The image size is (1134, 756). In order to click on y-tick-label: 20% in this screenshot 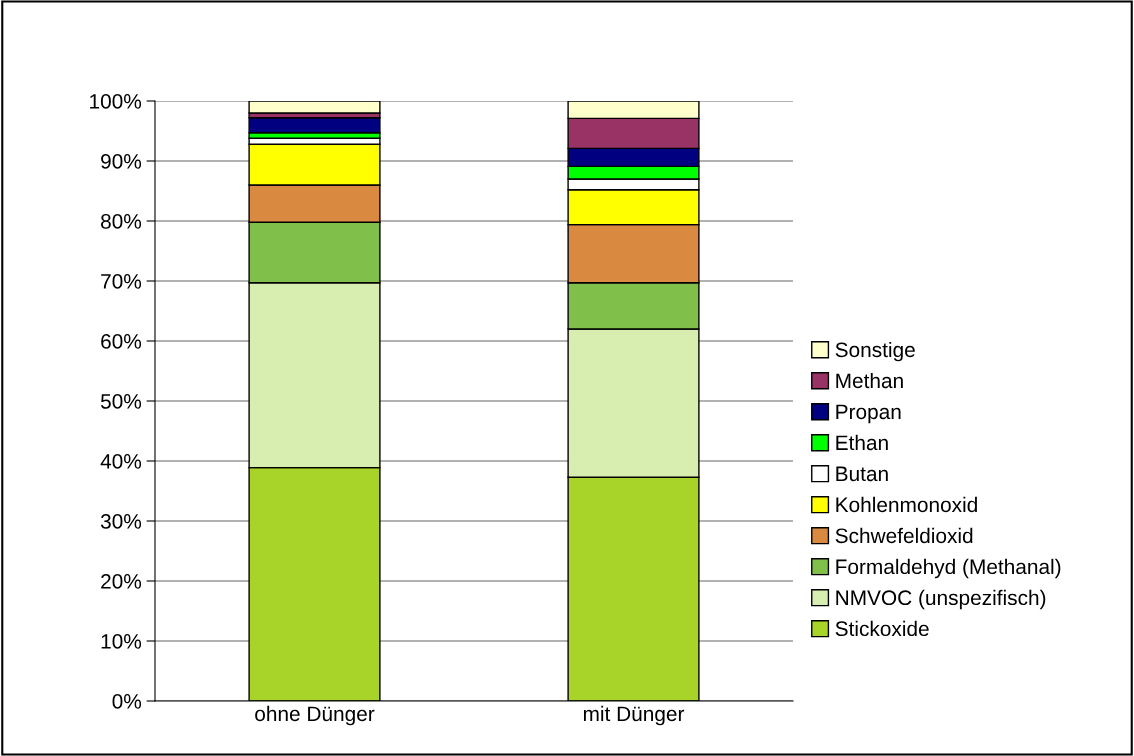, I will do `click(121, 581)`.